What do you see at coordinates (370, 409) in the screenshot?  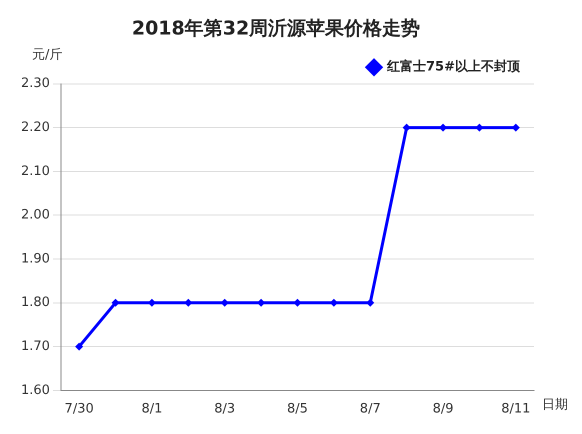 I see `x-tick-label: 8/7` at bounding box center [370, 409].